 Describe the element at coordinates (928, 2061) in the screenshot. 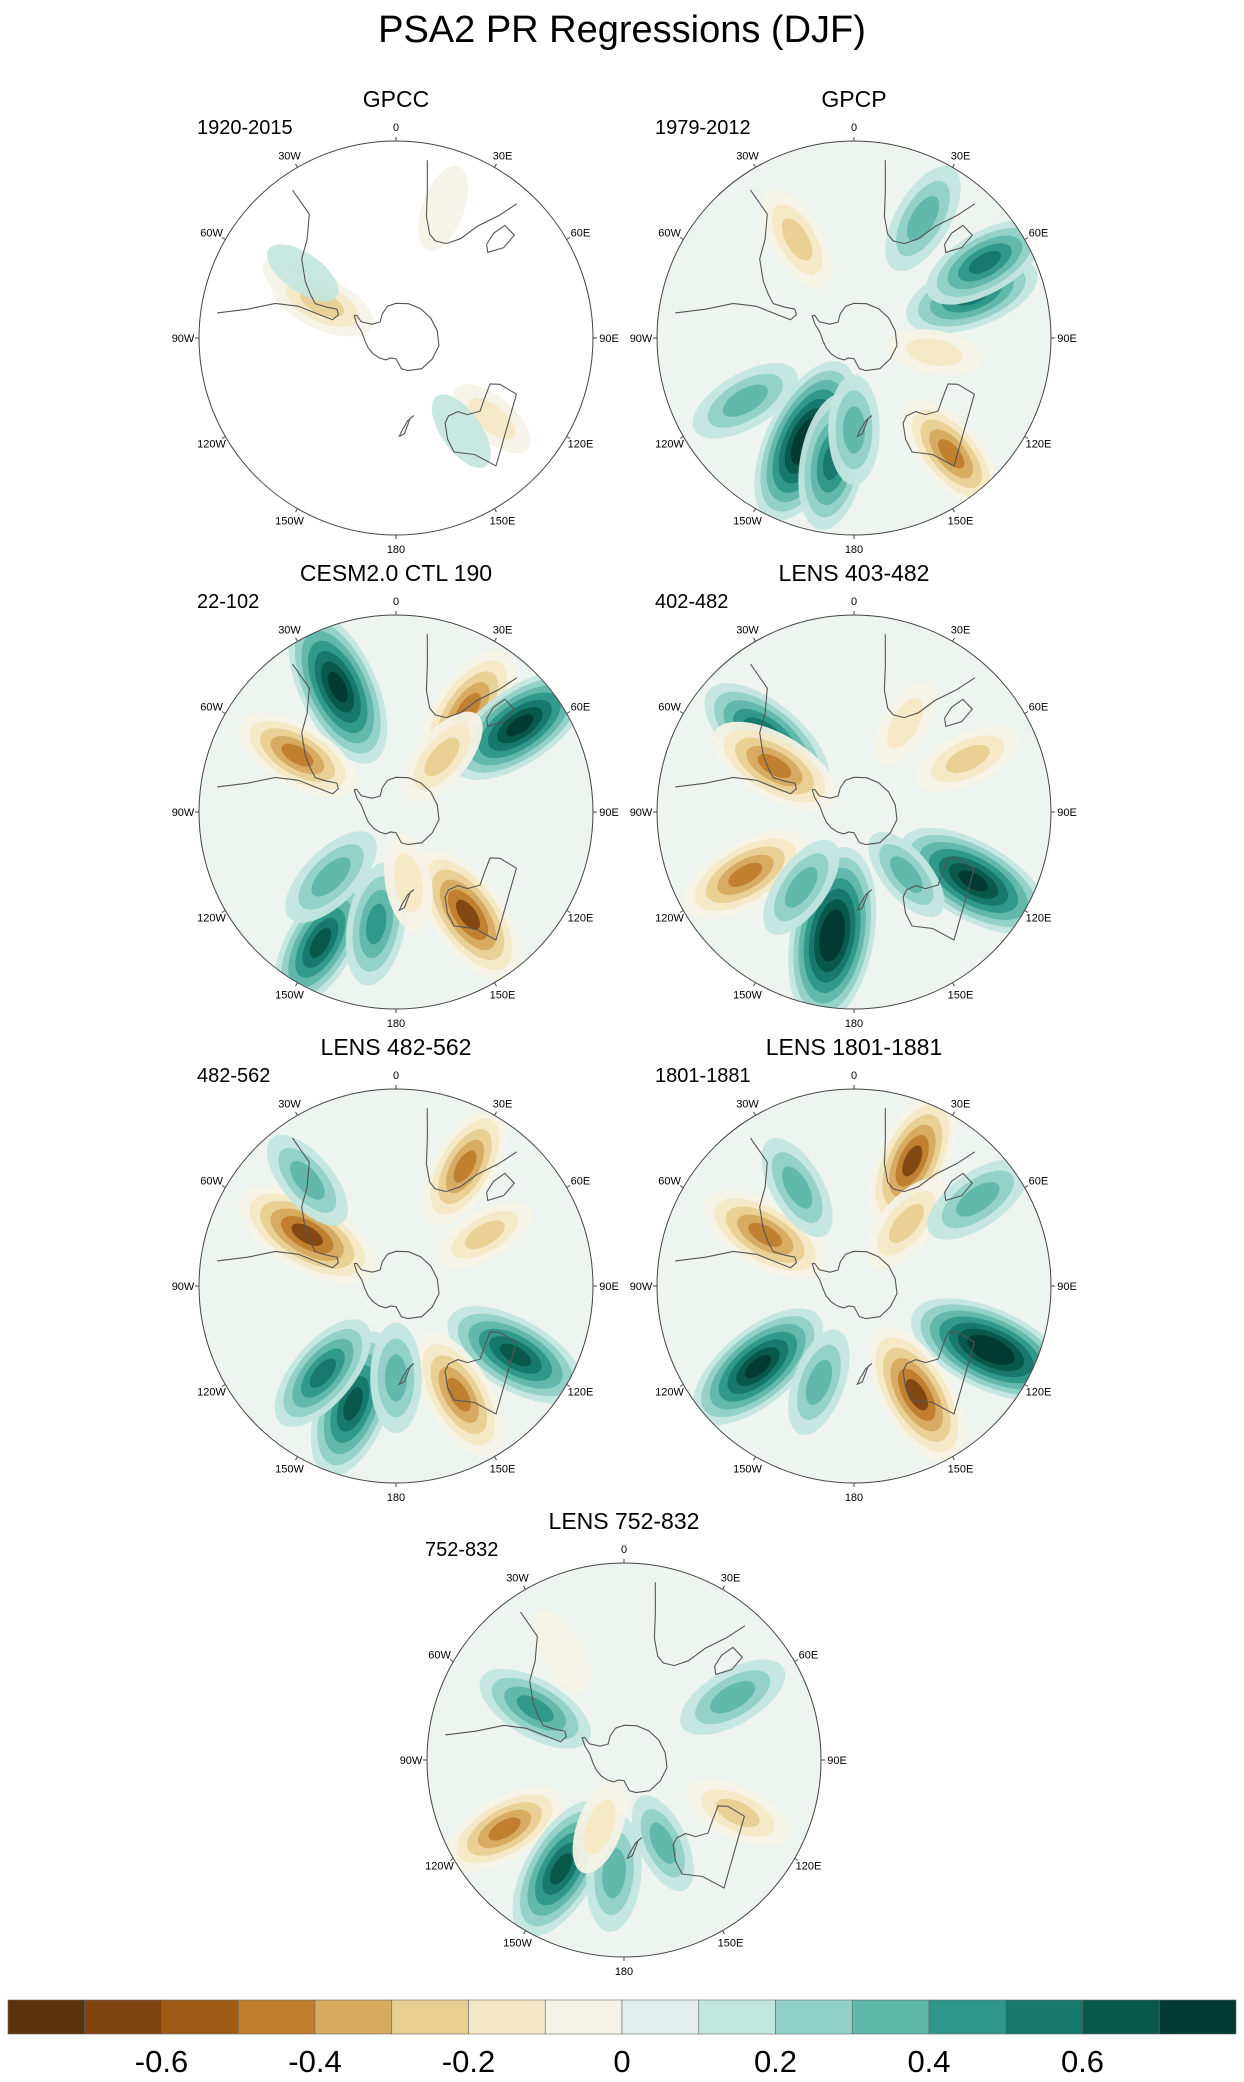

I see `colorbar-tick-label: 0.4` at that location.